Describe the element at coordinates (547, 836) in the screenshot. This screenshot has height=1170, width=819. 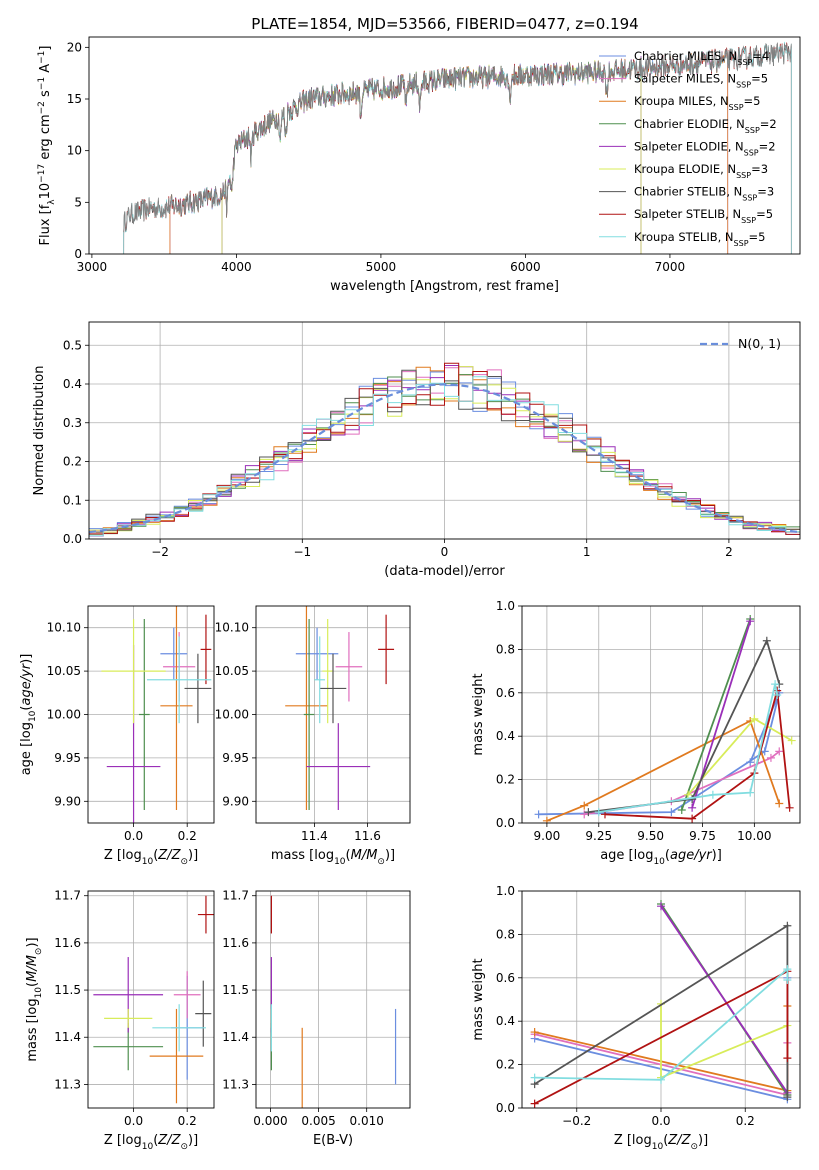
I see `x-tick-label: 9.00` at that location.